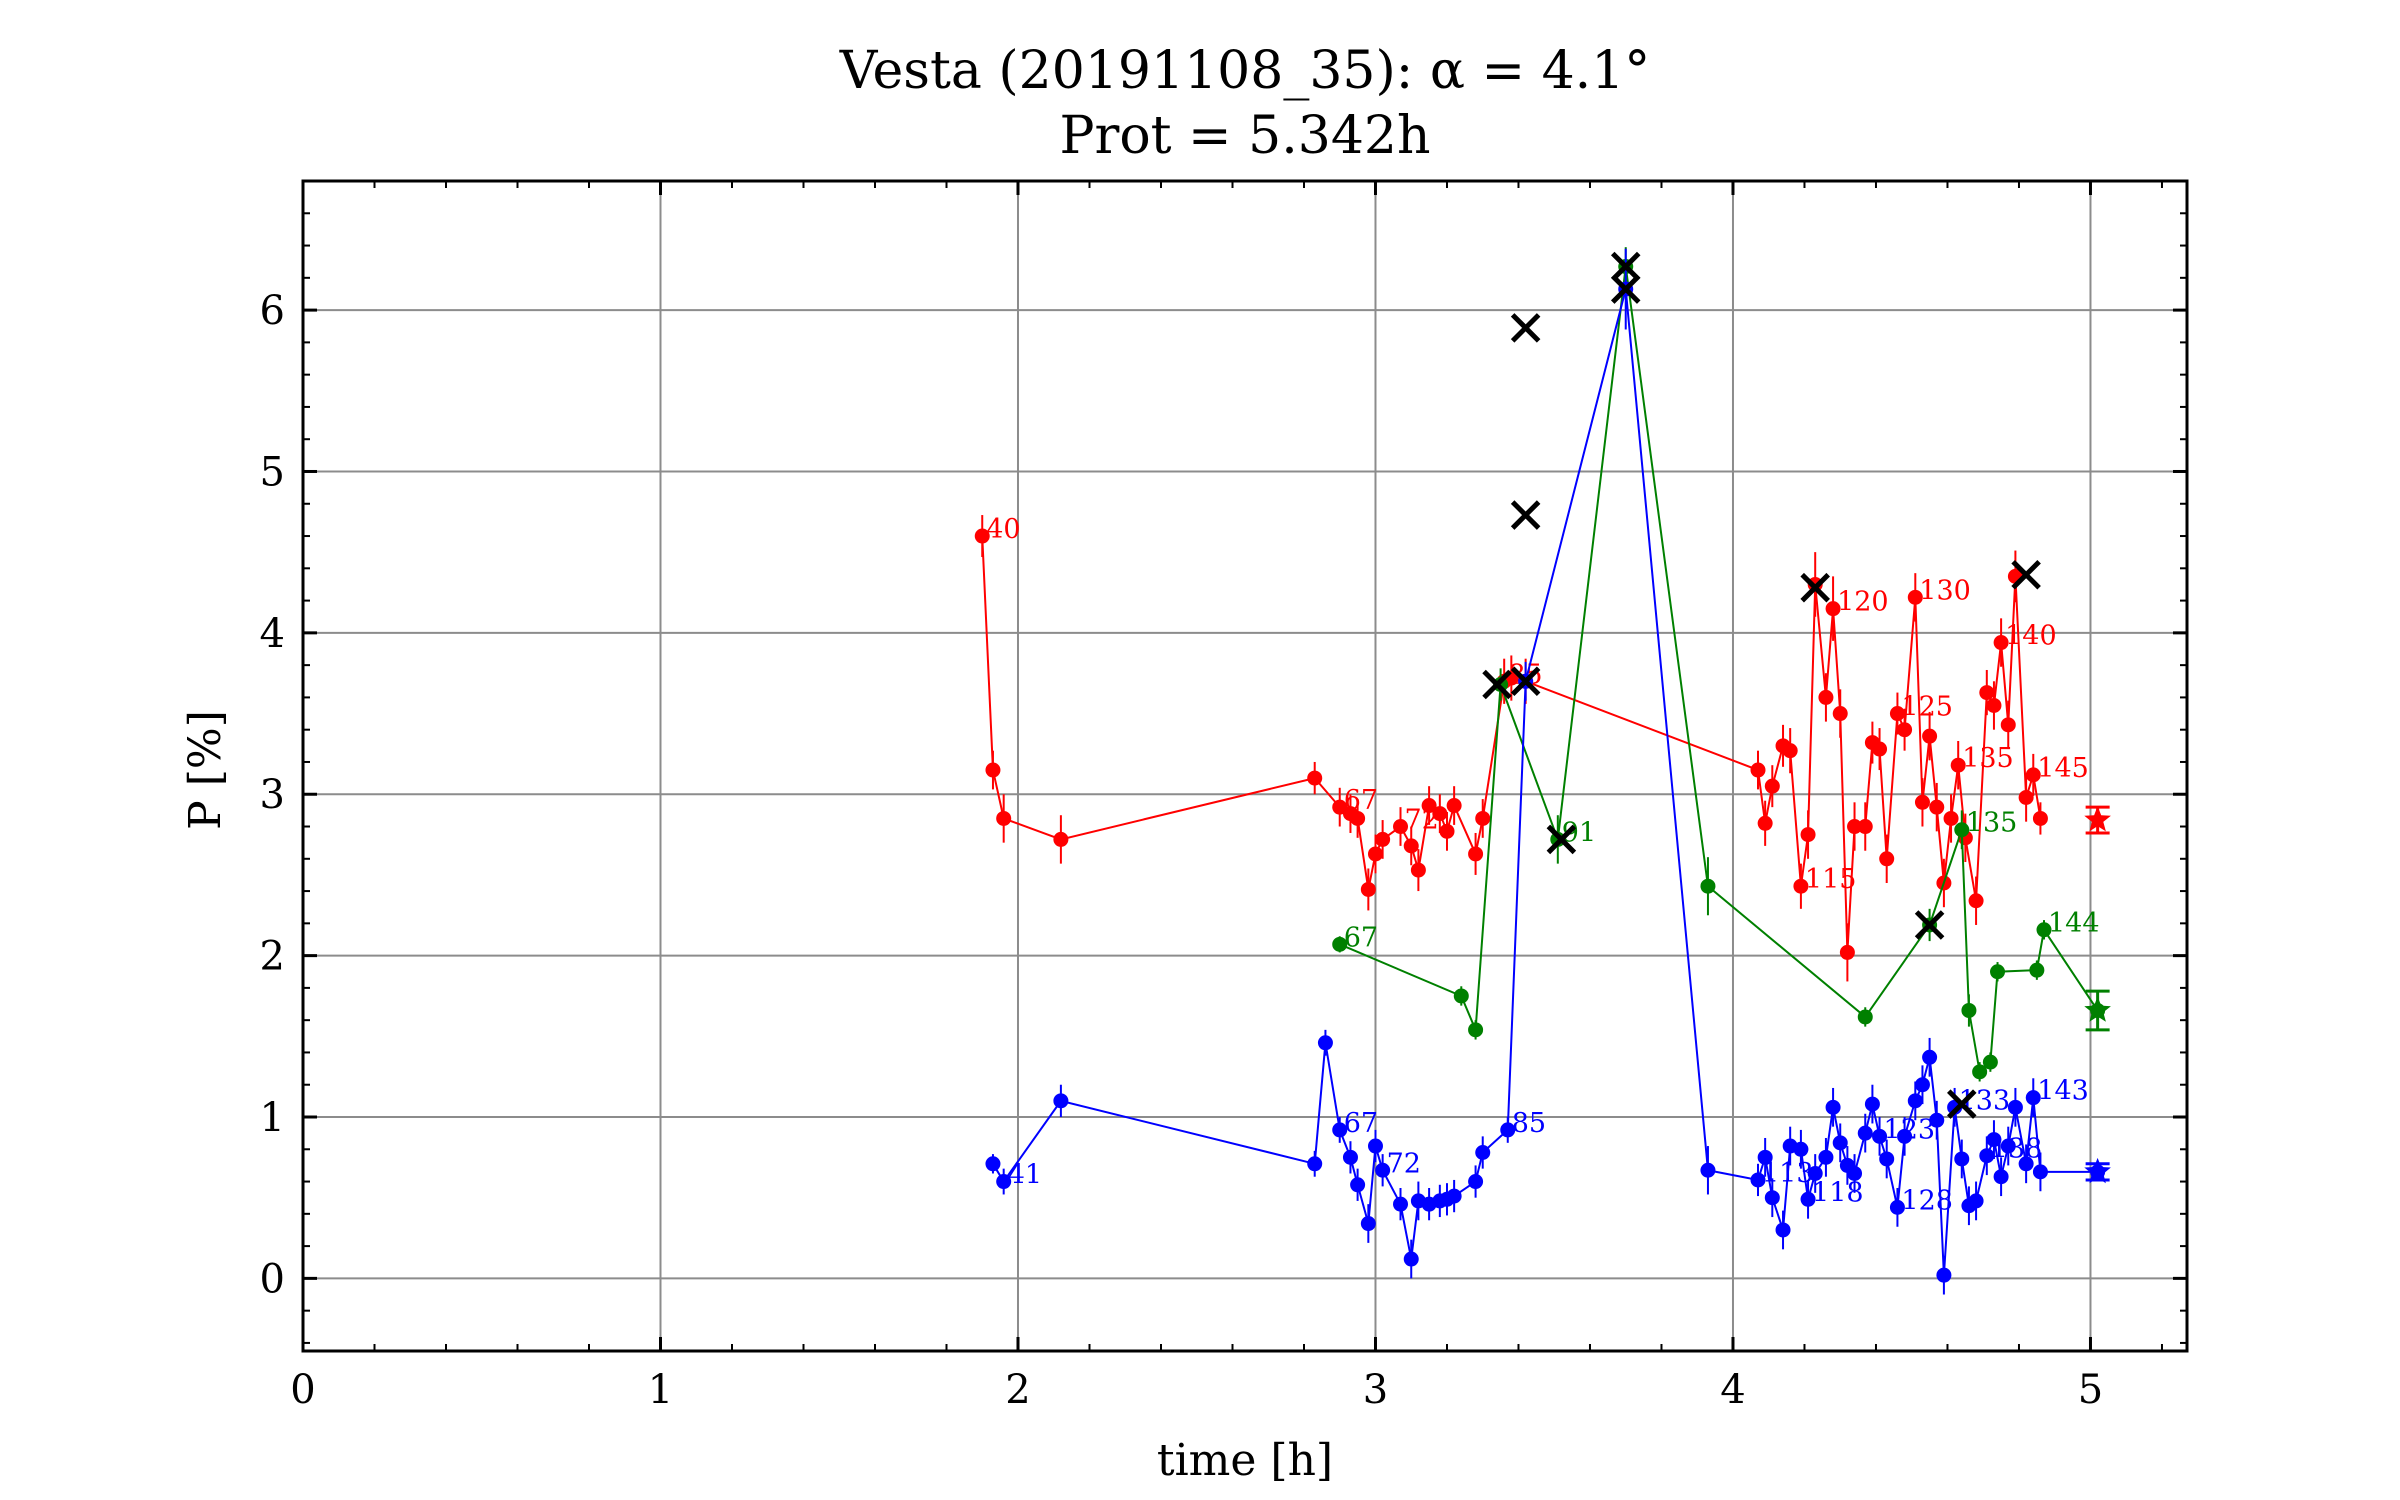 The height and width of the screenshot is (1500, 2400). I want to click on point-label: 140, so click(2031, 636).